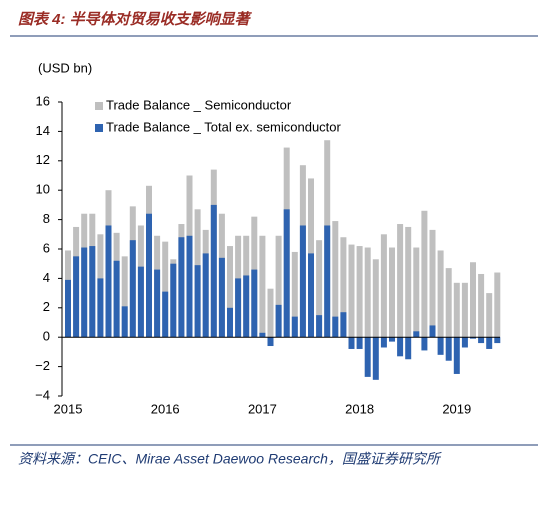 Image resolution: width=548 pixels, height=510 pixels. Describe the element at coordinates (43, 189) in the screenshot. I see `y-tick-label: 10` at that location.